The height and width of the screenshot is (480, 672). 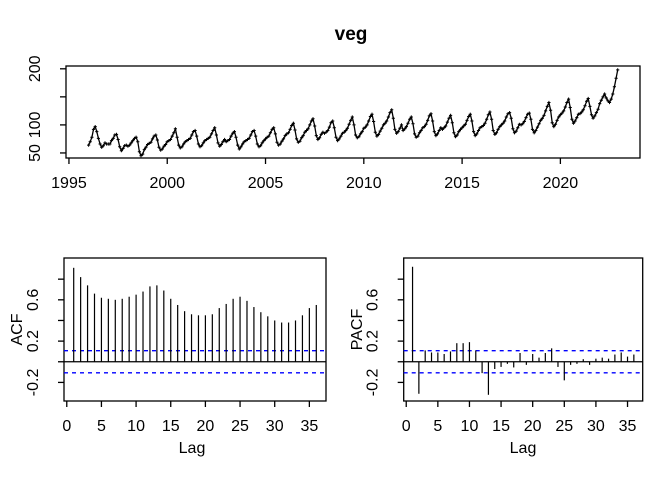 I want to click on x-tick-label: 1995, so click(x=69, y=183).